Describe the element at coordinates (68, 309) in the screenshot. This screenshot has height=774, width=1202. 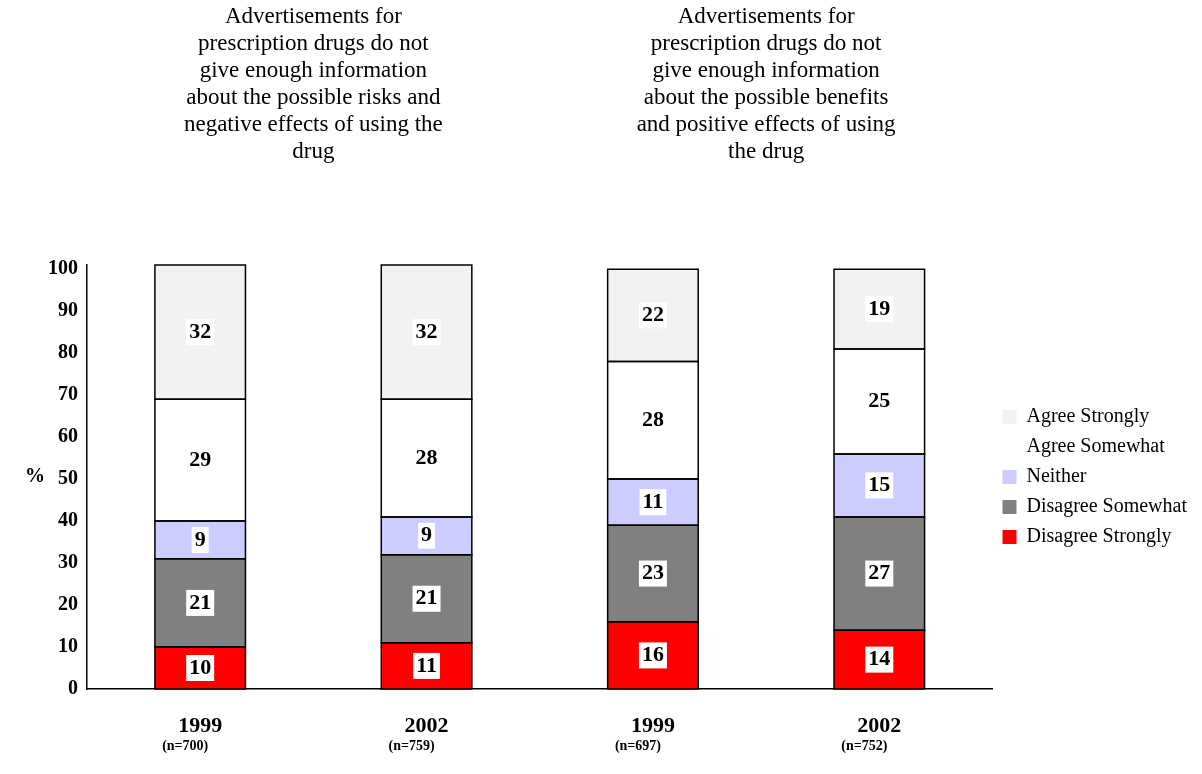
I see `y-tick-label: 90` at that location.